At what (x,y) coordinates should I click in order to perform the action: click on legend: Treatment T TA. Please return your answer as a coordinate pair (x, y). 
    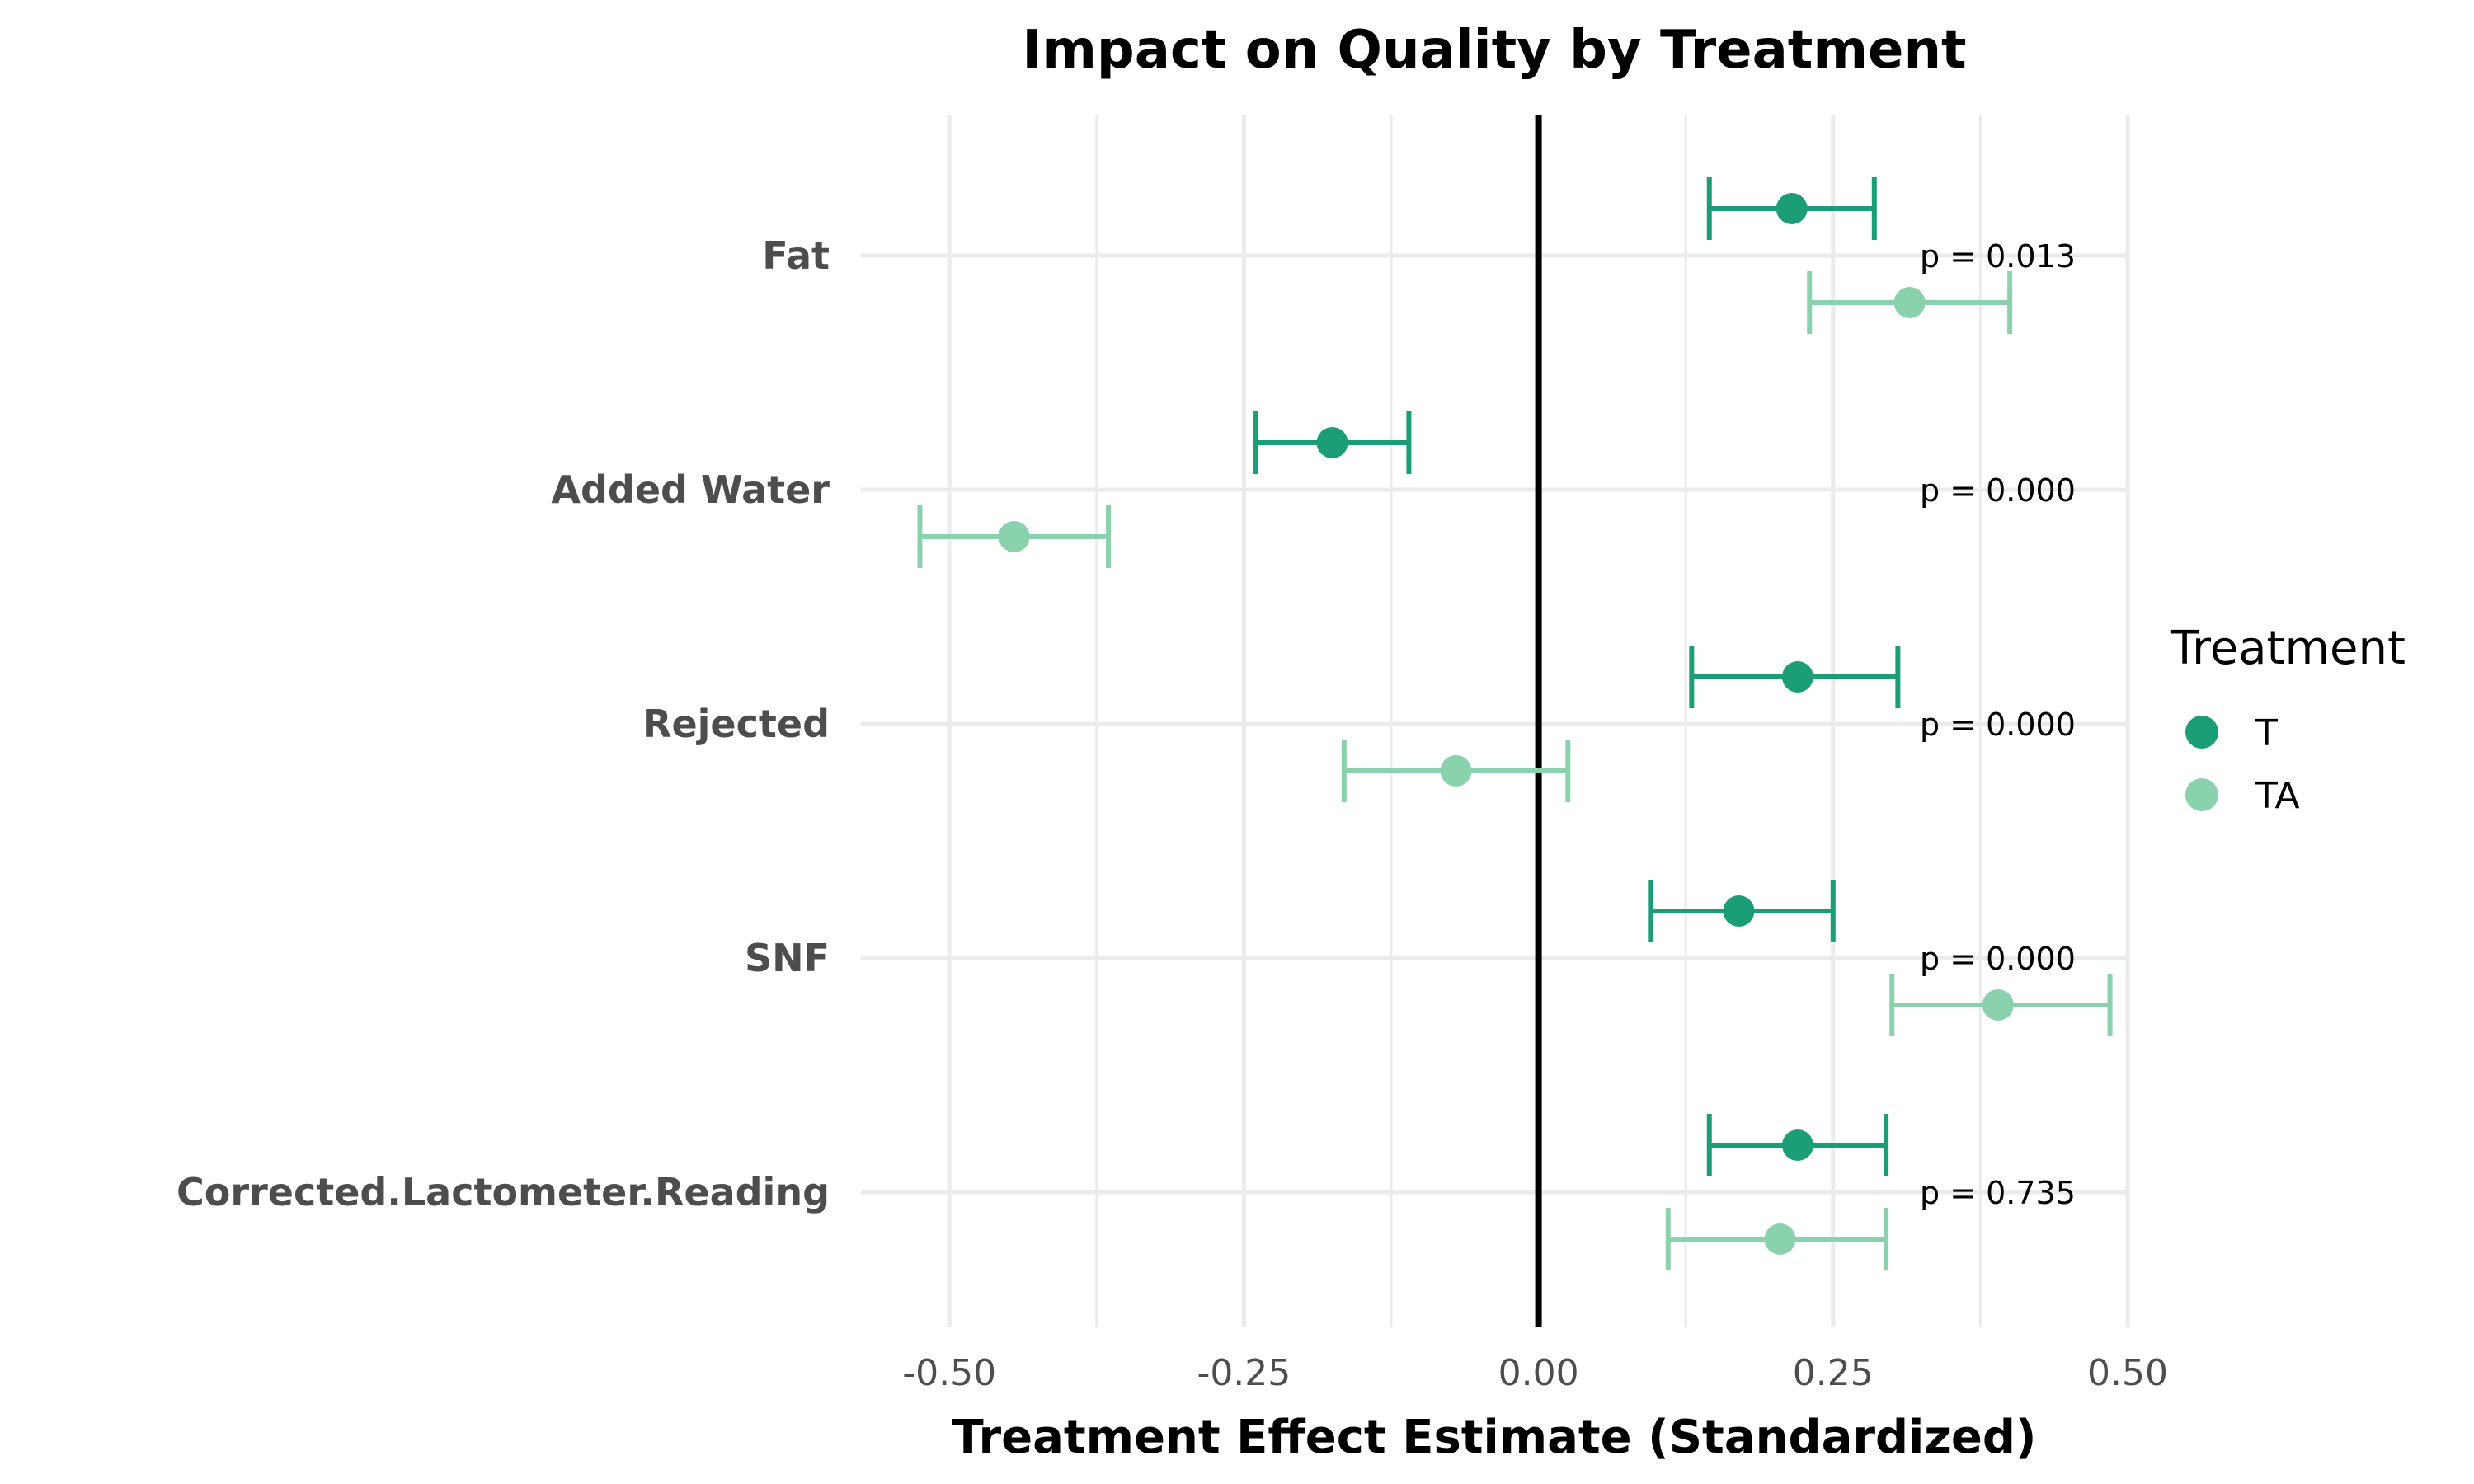
    Looking at the image, I should click on (2288, 719).